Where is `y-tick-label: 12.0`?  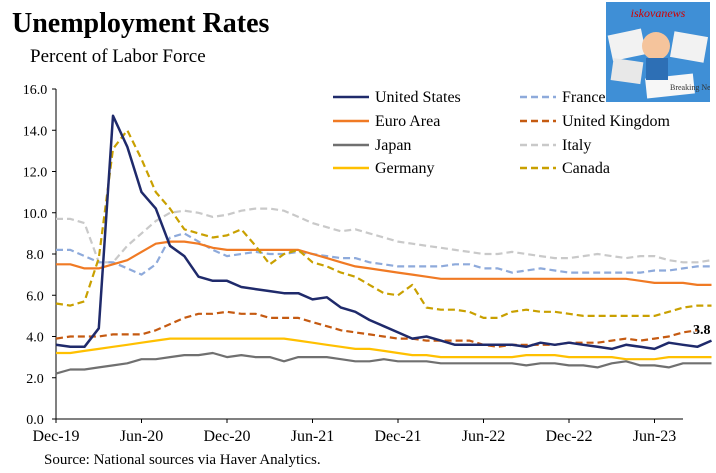
y-tick-label: 12.0 is located at coordinates (35, 173).